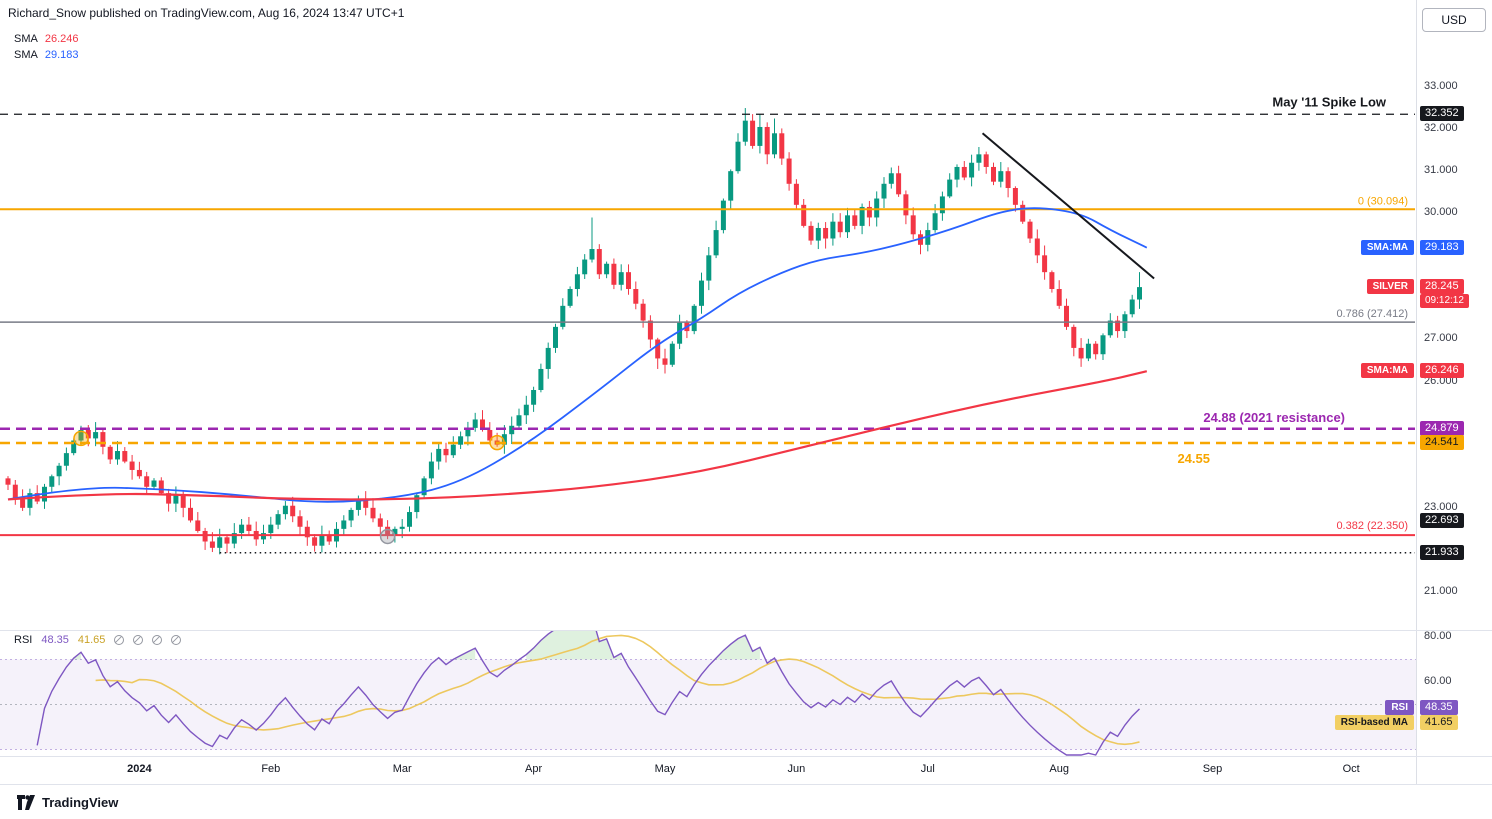 Image resolution: width=1492 pixels, height=819 pixels. What do you see at coordinates (402, 769) in the screenshot?
I see `time-axis-month-label: Mar` at bounding box center [402, 769].